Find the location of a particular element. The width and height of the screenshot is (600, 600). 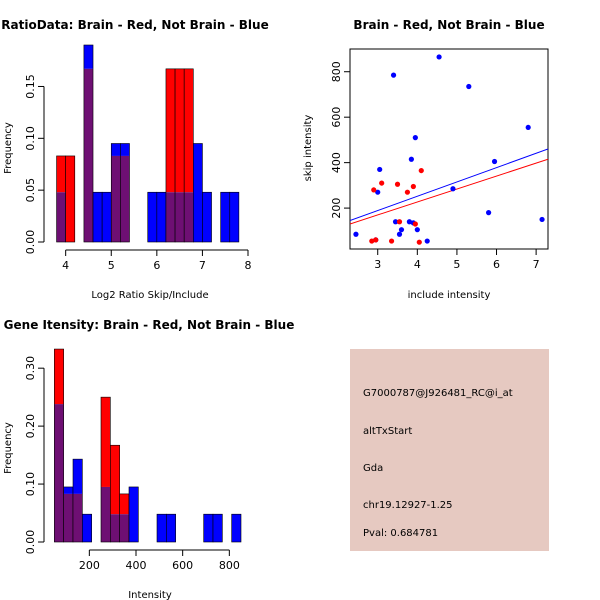

ratio-hist-x-tick-label-4: 8 is located at coordinates (248, 265).